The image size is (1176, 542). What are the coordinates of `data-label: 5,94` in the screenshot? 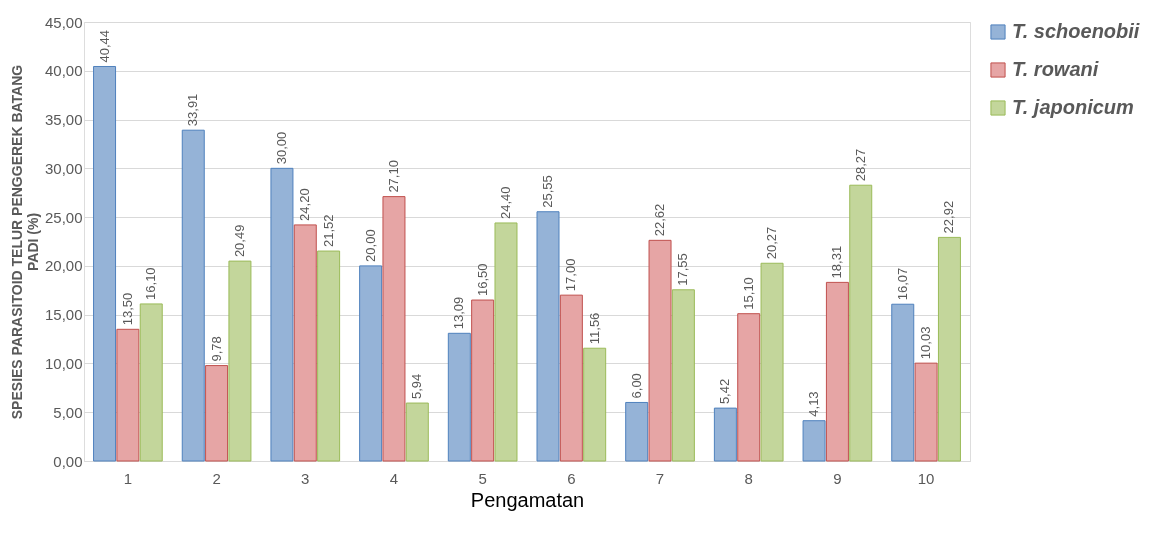 It's located at (417, 386).